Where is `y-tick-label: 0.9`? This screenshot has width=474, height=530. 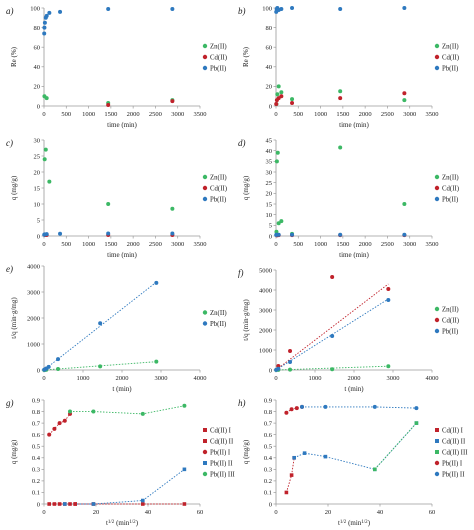 y-tick-label: 0.9 is located at coordinates (36, 400).